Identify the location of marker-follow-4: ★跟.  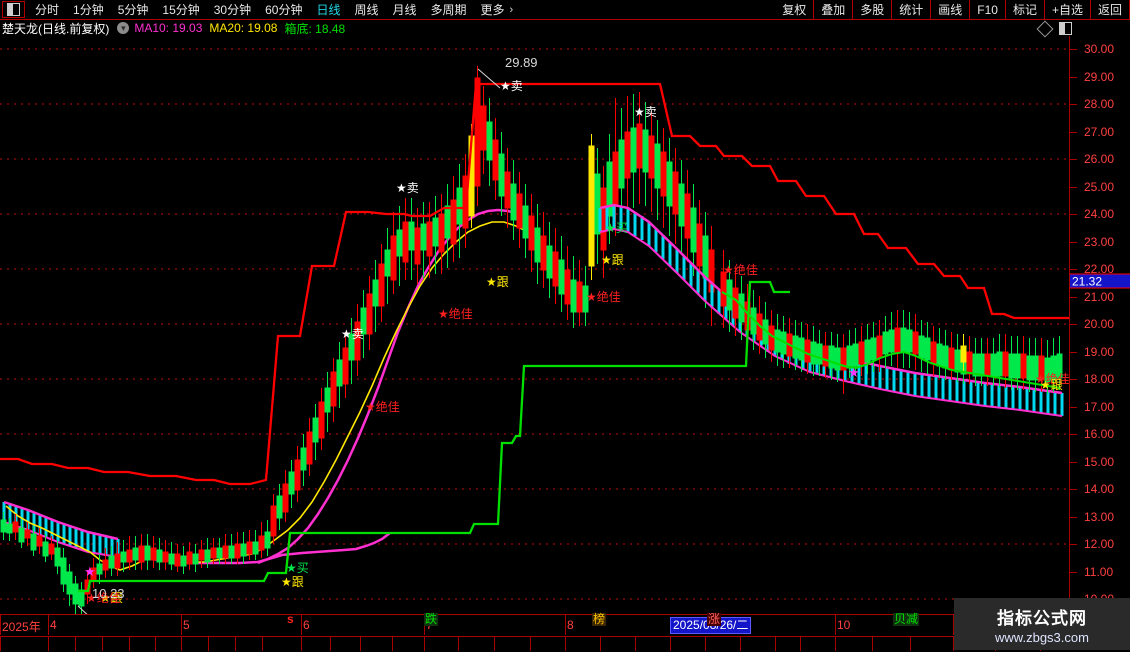
(612, 260).